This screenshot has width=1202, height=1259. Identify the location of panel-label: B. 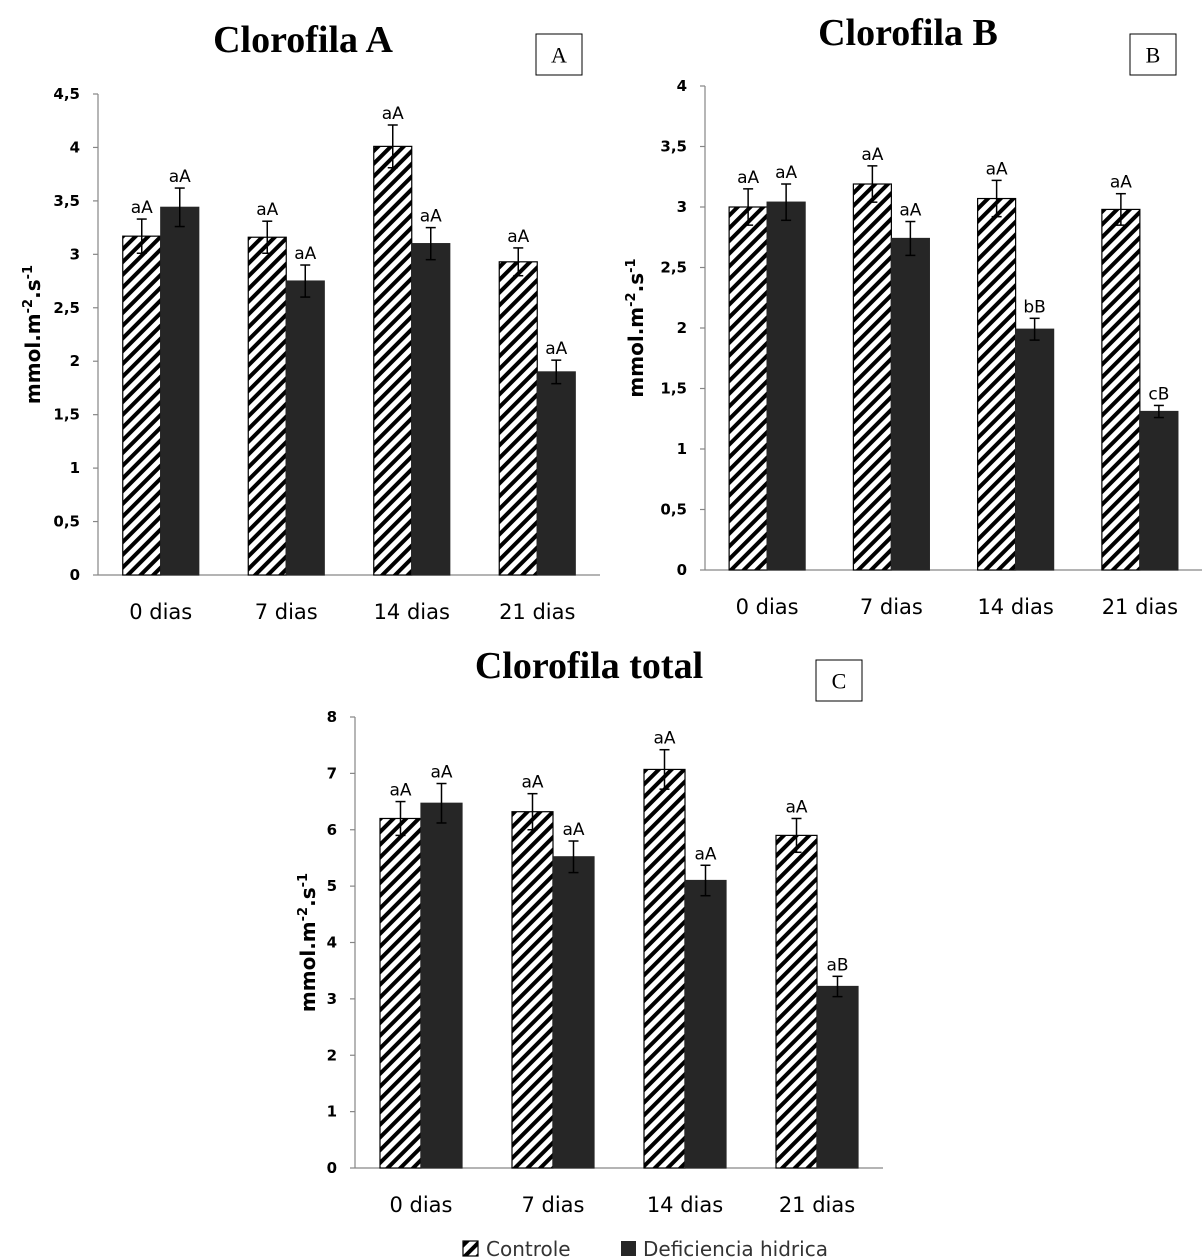
(1153, 55).